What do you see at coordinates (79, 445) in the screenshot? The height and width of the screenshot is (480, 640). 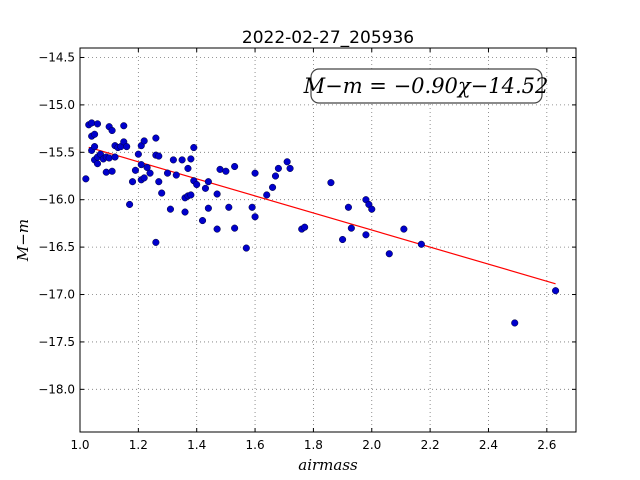 I see `x-tick-label: 1.0` at bounding box center [79, 445].